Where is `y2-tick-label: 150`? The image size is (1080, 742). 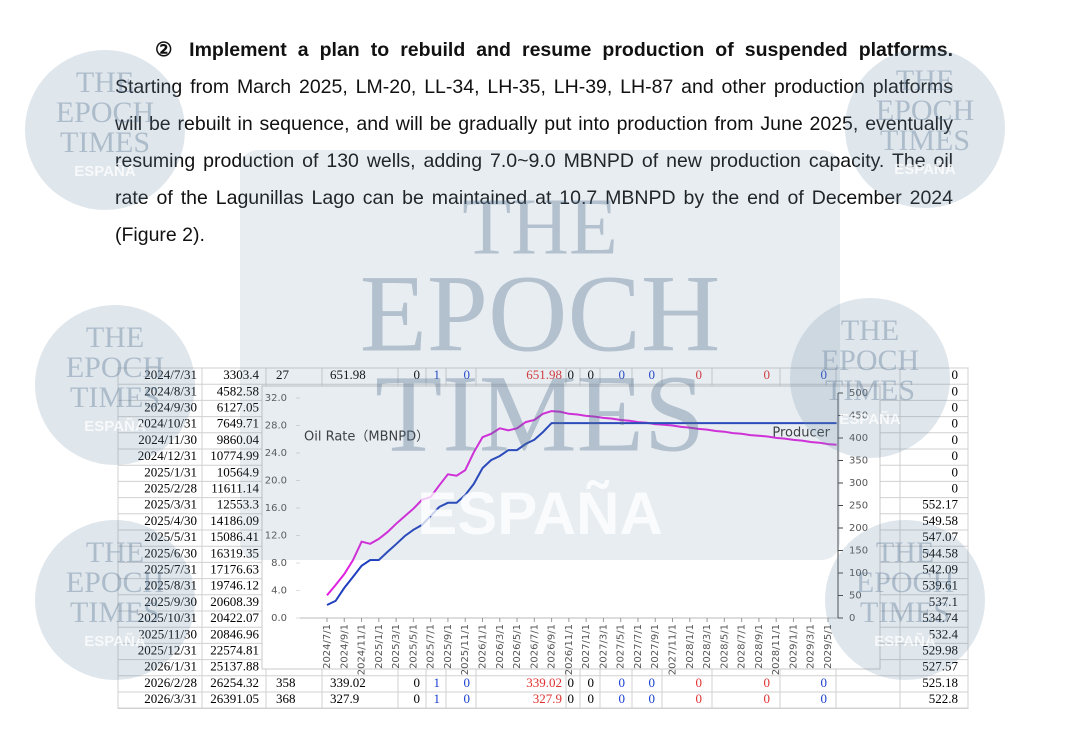
y2-tick-label: 150 is located at coordinates (858, 551).